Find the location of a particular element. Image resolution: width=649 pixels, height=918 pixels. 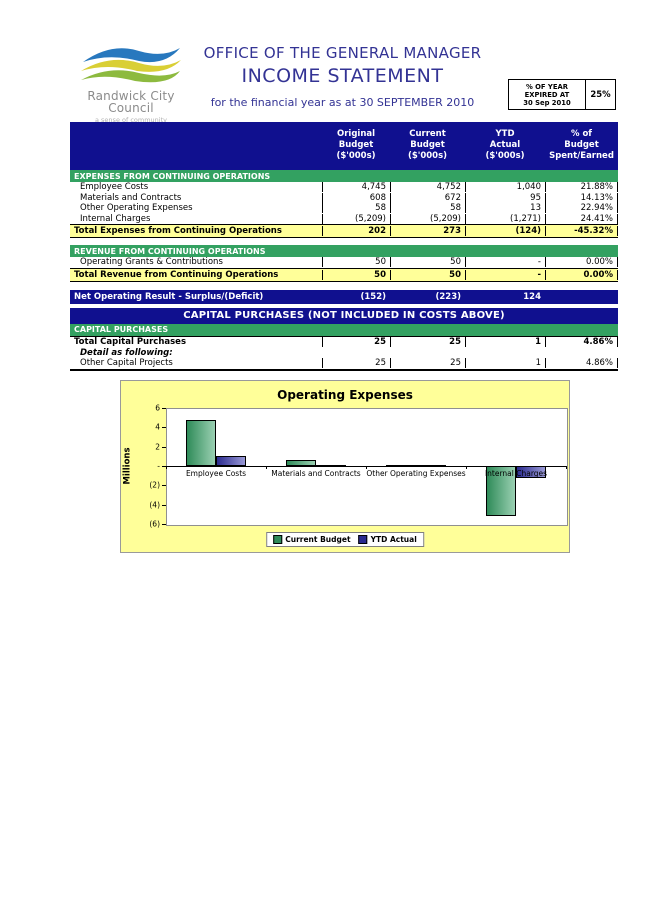

current-budget-swatch-icon is located at coordinates (278, 539).